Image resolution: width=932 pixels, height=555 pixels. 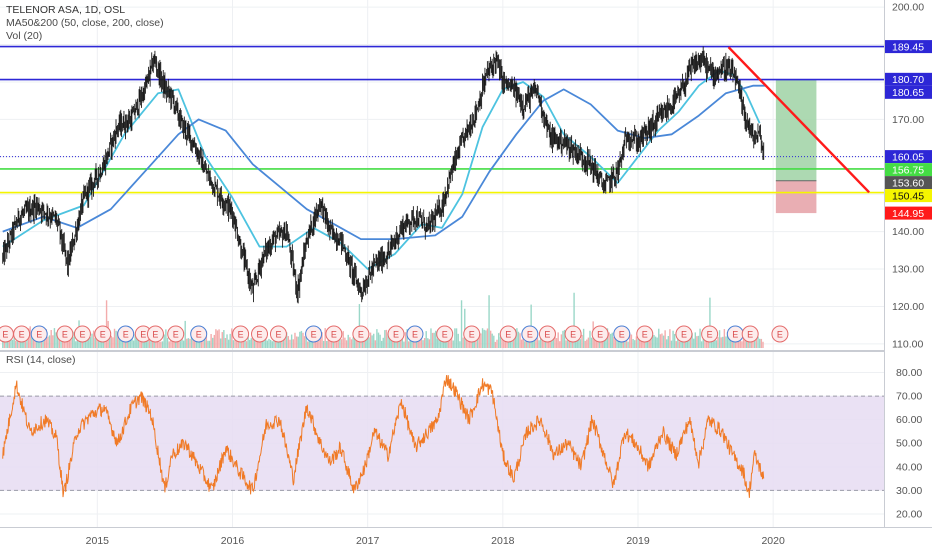 I want to click on price-tick-label: 130.00, so click(x=908, y=270).